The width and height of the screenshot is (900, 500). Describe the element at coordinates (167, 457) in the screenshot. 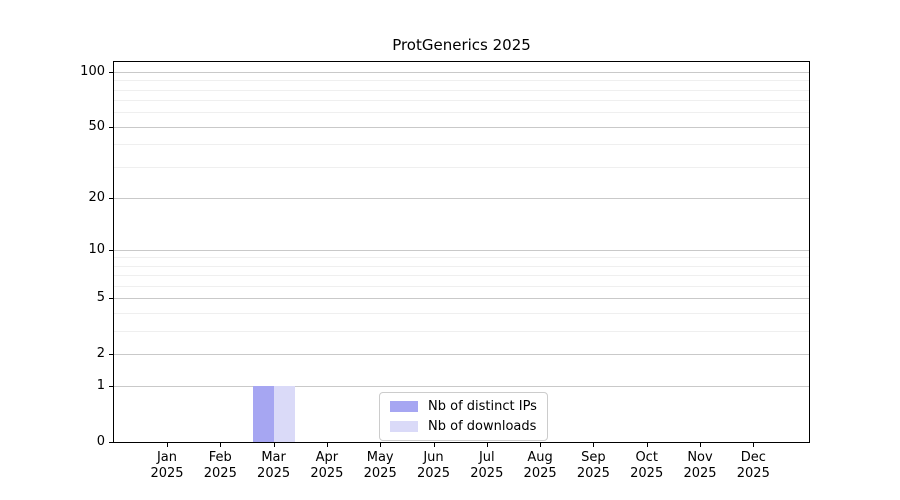

I see `x-tick-label-month: Jan` at that location.